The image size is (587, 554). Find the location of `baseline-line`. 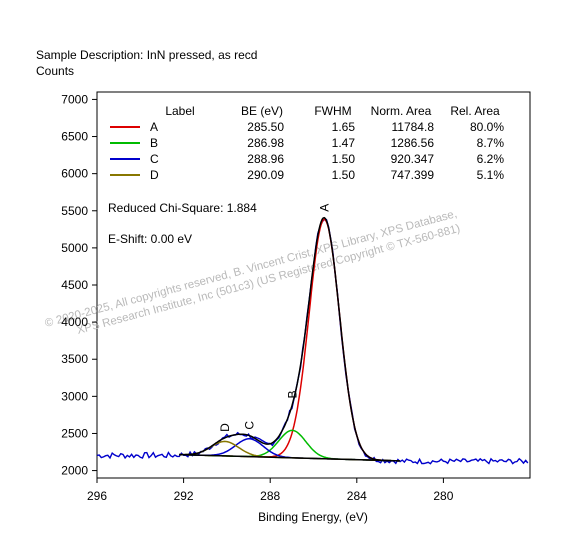

baseline-line is located at coordinates (290, 457).